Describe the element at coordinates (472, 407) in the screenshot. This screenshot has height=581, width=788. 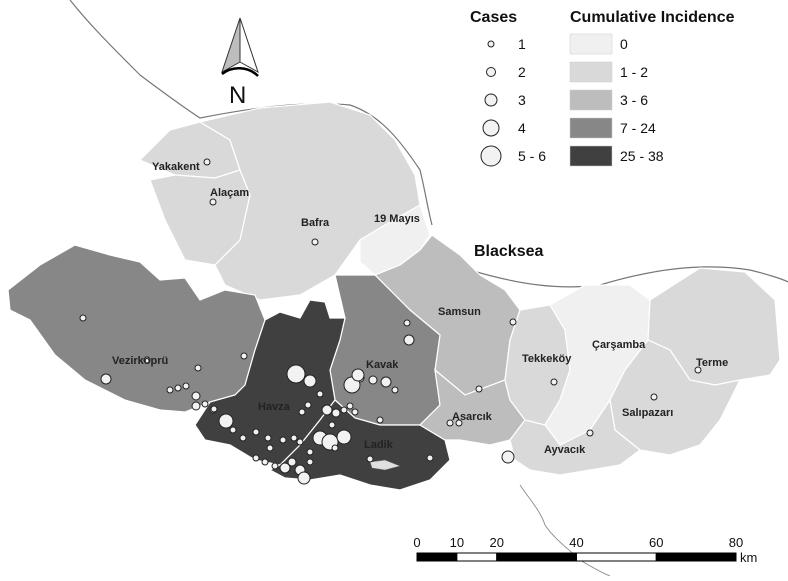
I see `district-asarcik` at that location.